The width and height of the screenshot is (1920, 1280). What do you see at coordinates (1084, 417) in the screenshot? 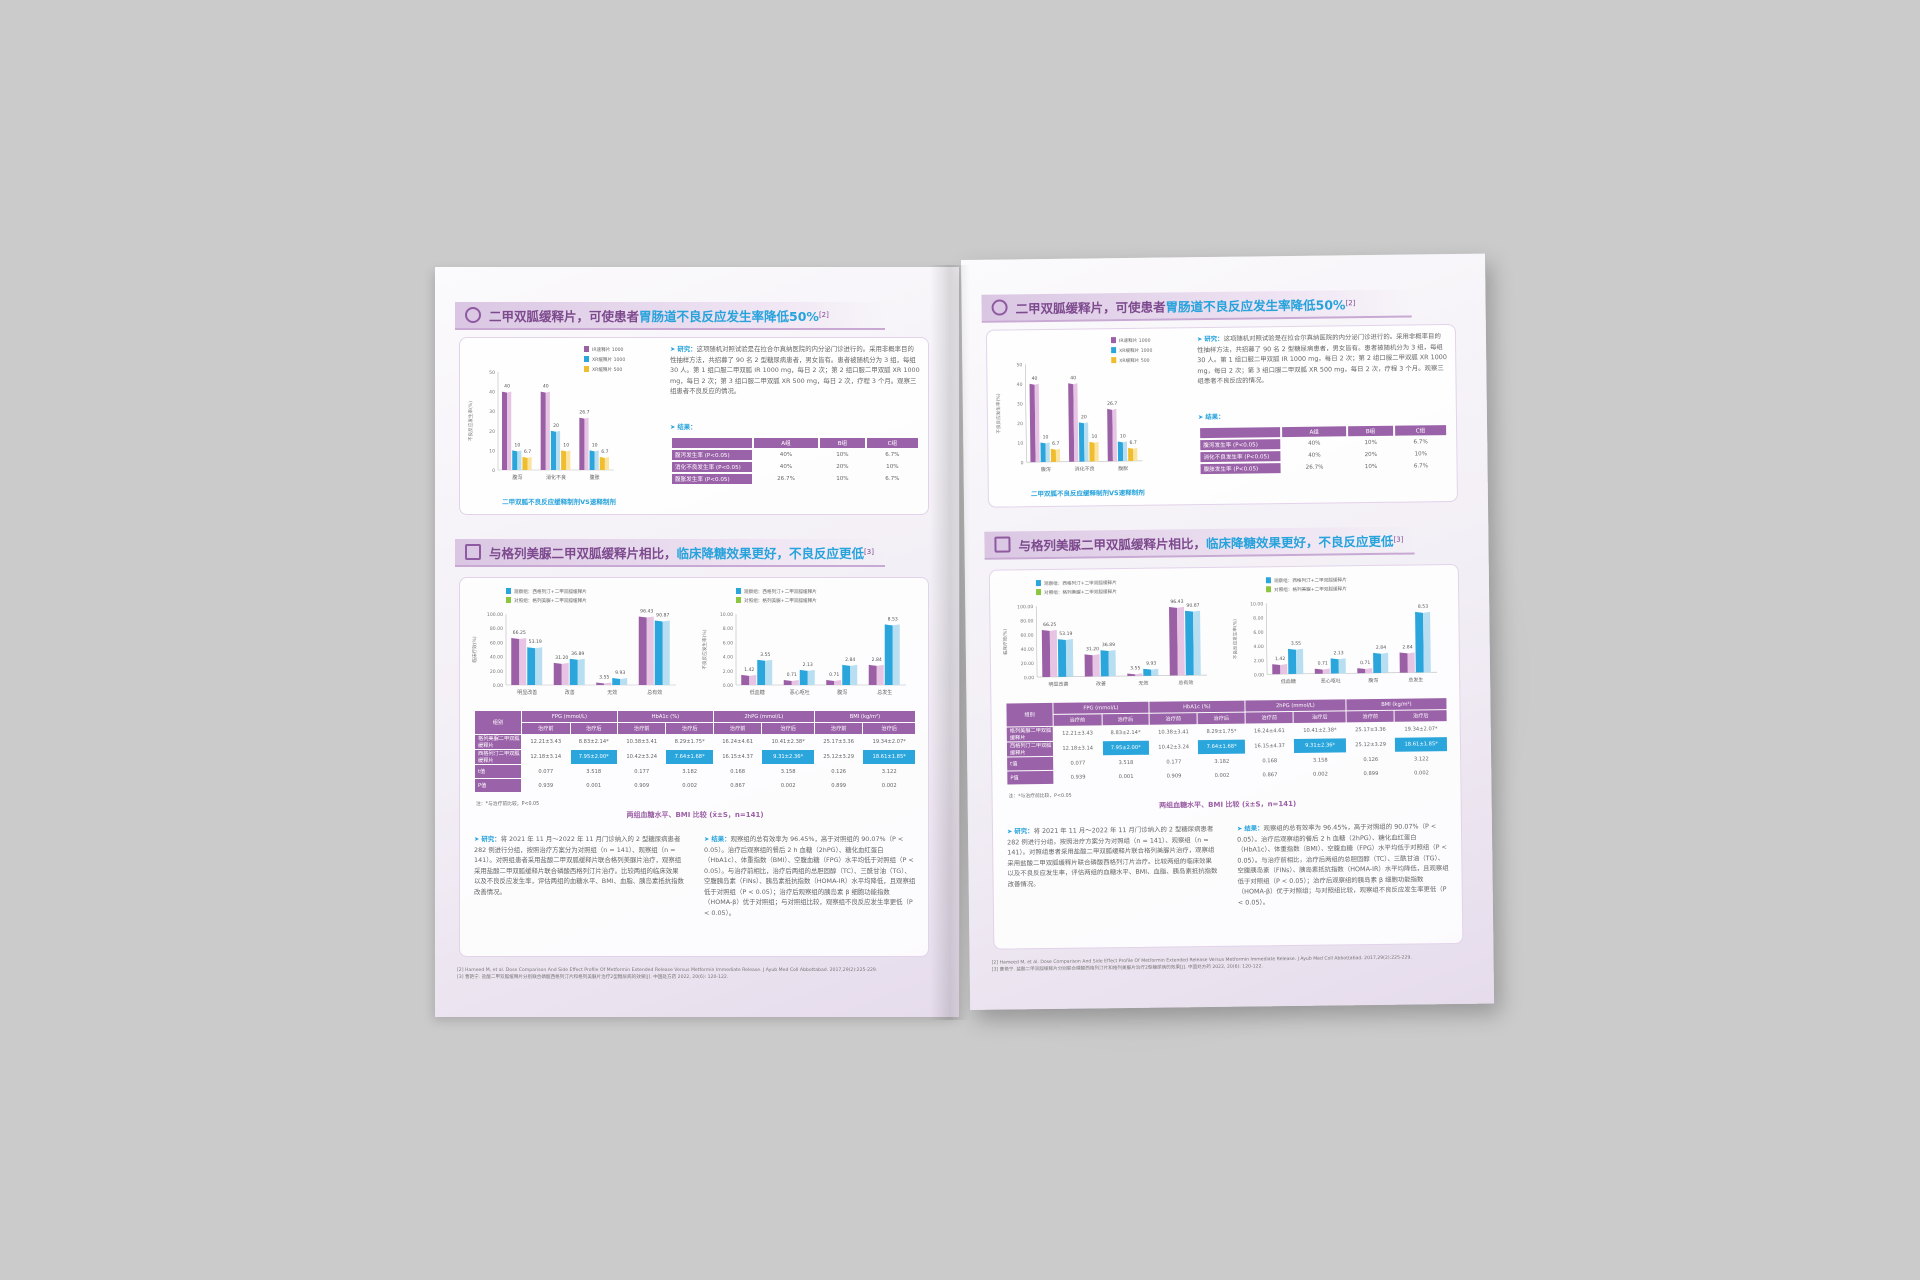
I see `data-label: 20` at bounding box center [1084, 417].